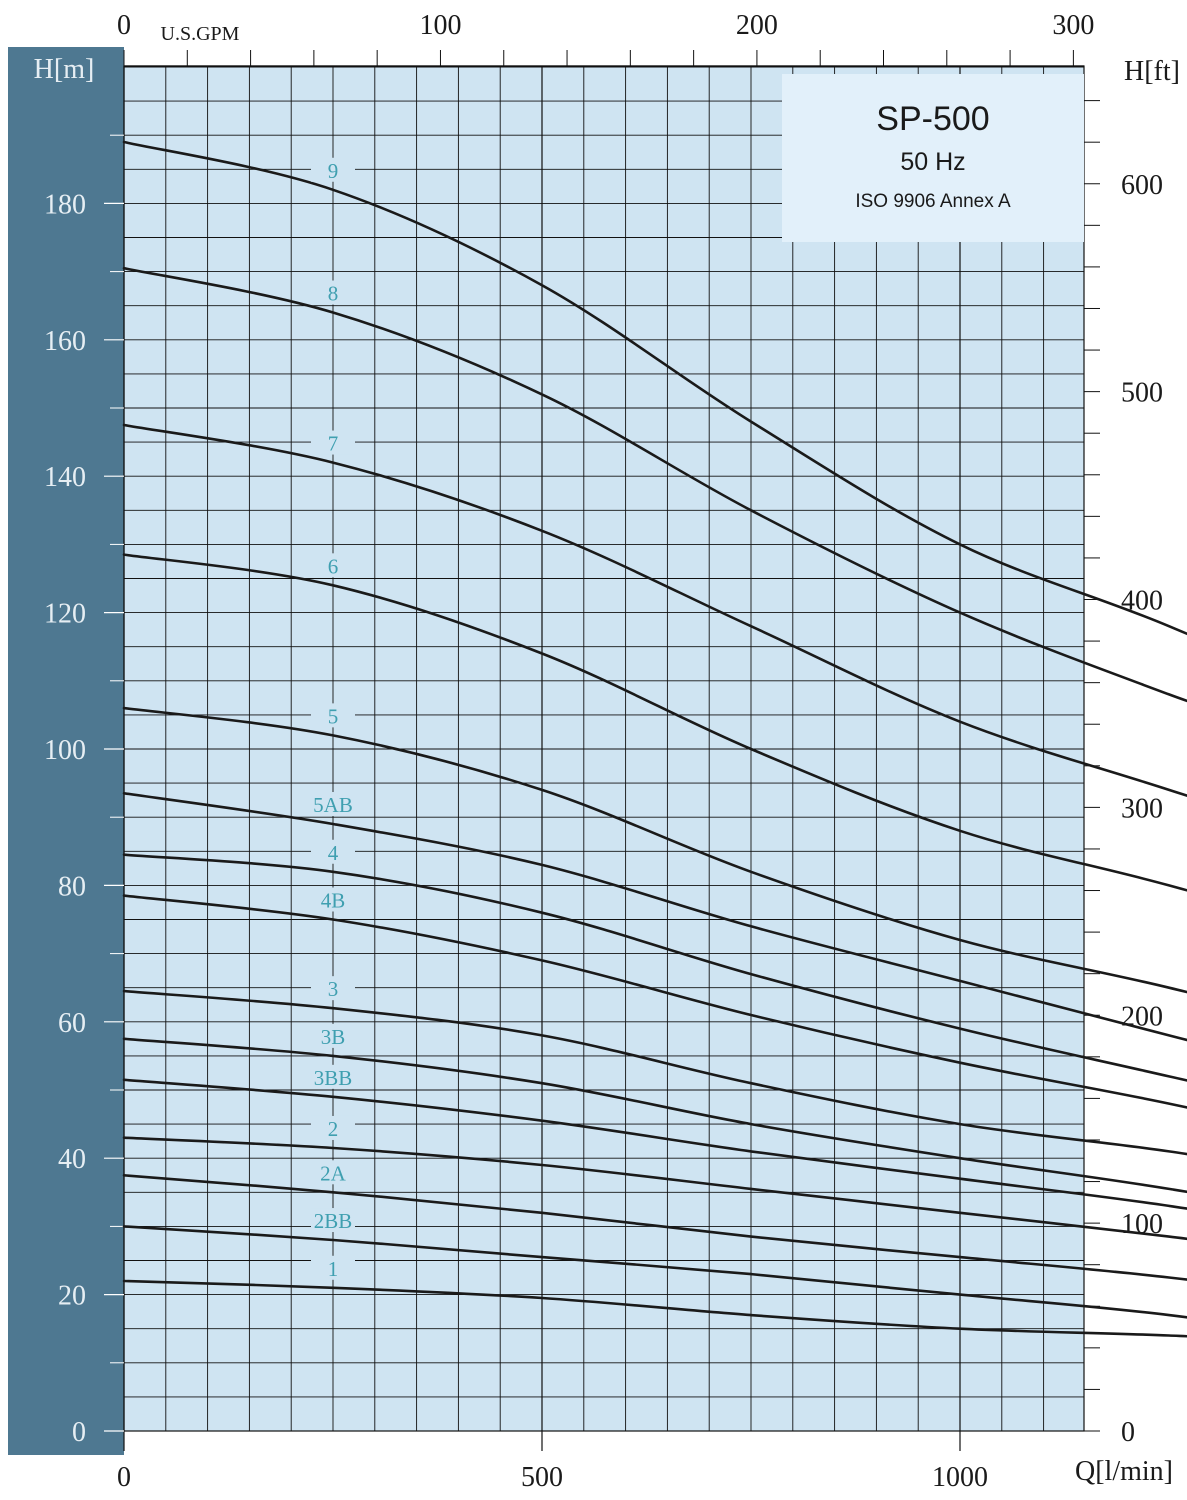 The height and width of the screenshot is (1500, 1187). What do you see at coordinates (932, 162) in the screenshot?
I see `chart-subtitle: 50 Hz` at bounding box center [932, 162].